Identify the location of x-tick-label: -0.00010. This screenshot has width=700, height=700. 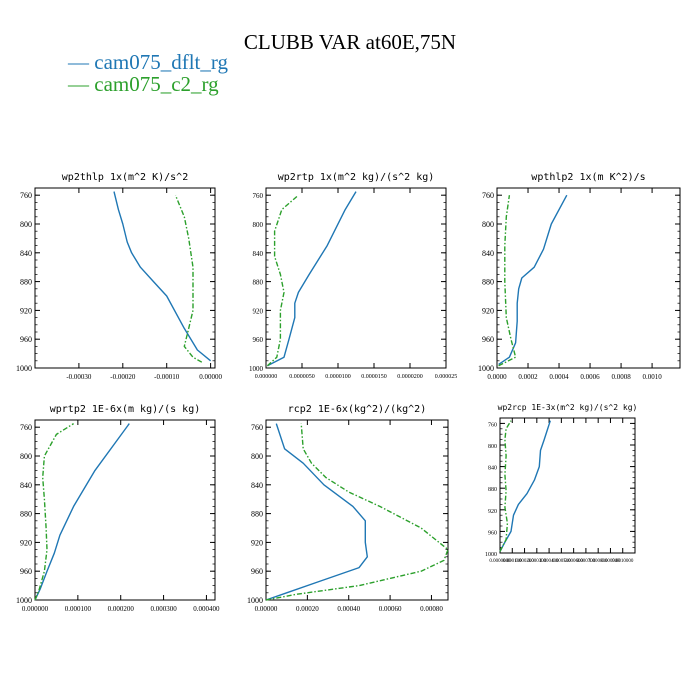
(167, 377).